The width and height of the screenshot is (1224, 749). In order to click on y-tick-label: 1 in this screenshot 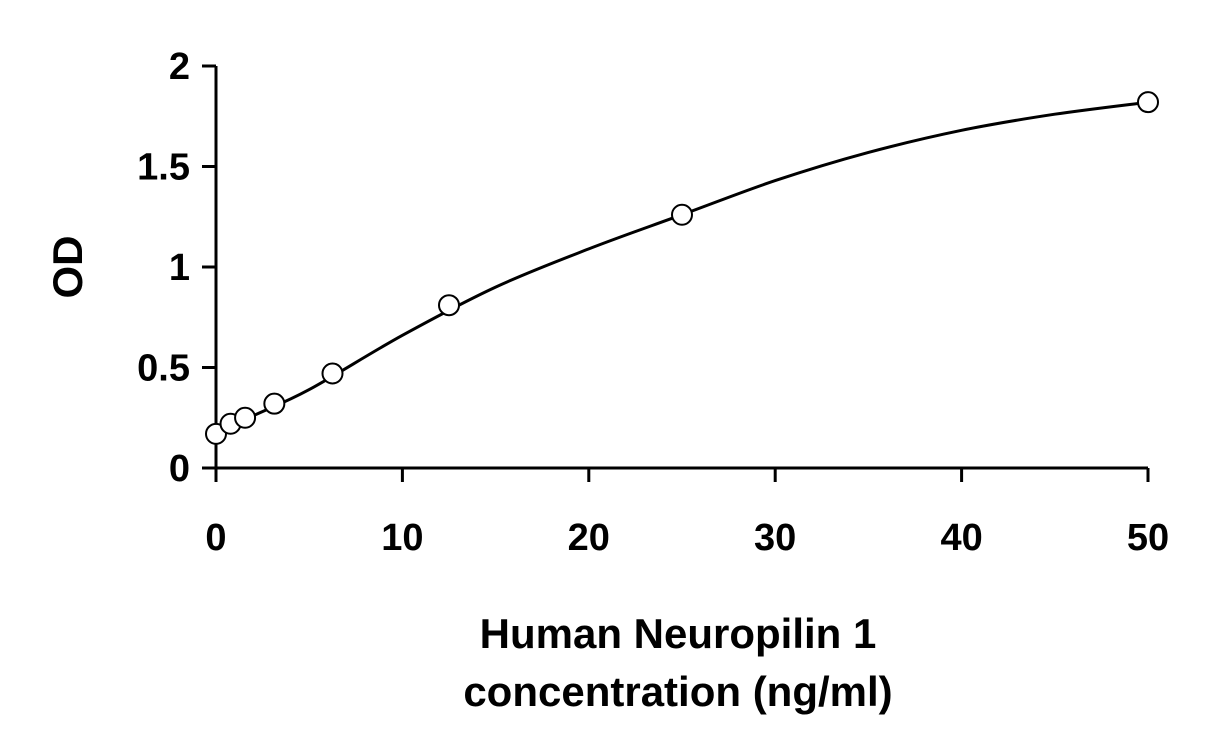, I will do `click(179, 268)`.